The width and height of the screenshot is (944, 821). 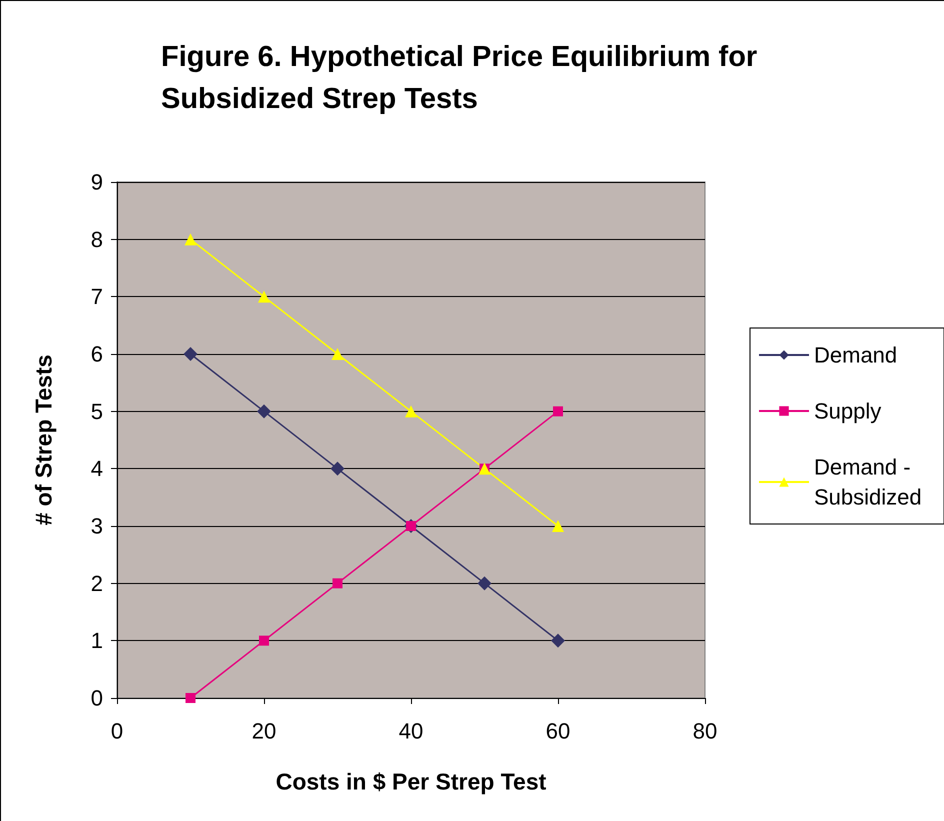 I want to click on legend-label: Demand - Subsidized, so click(x=868, y=482).